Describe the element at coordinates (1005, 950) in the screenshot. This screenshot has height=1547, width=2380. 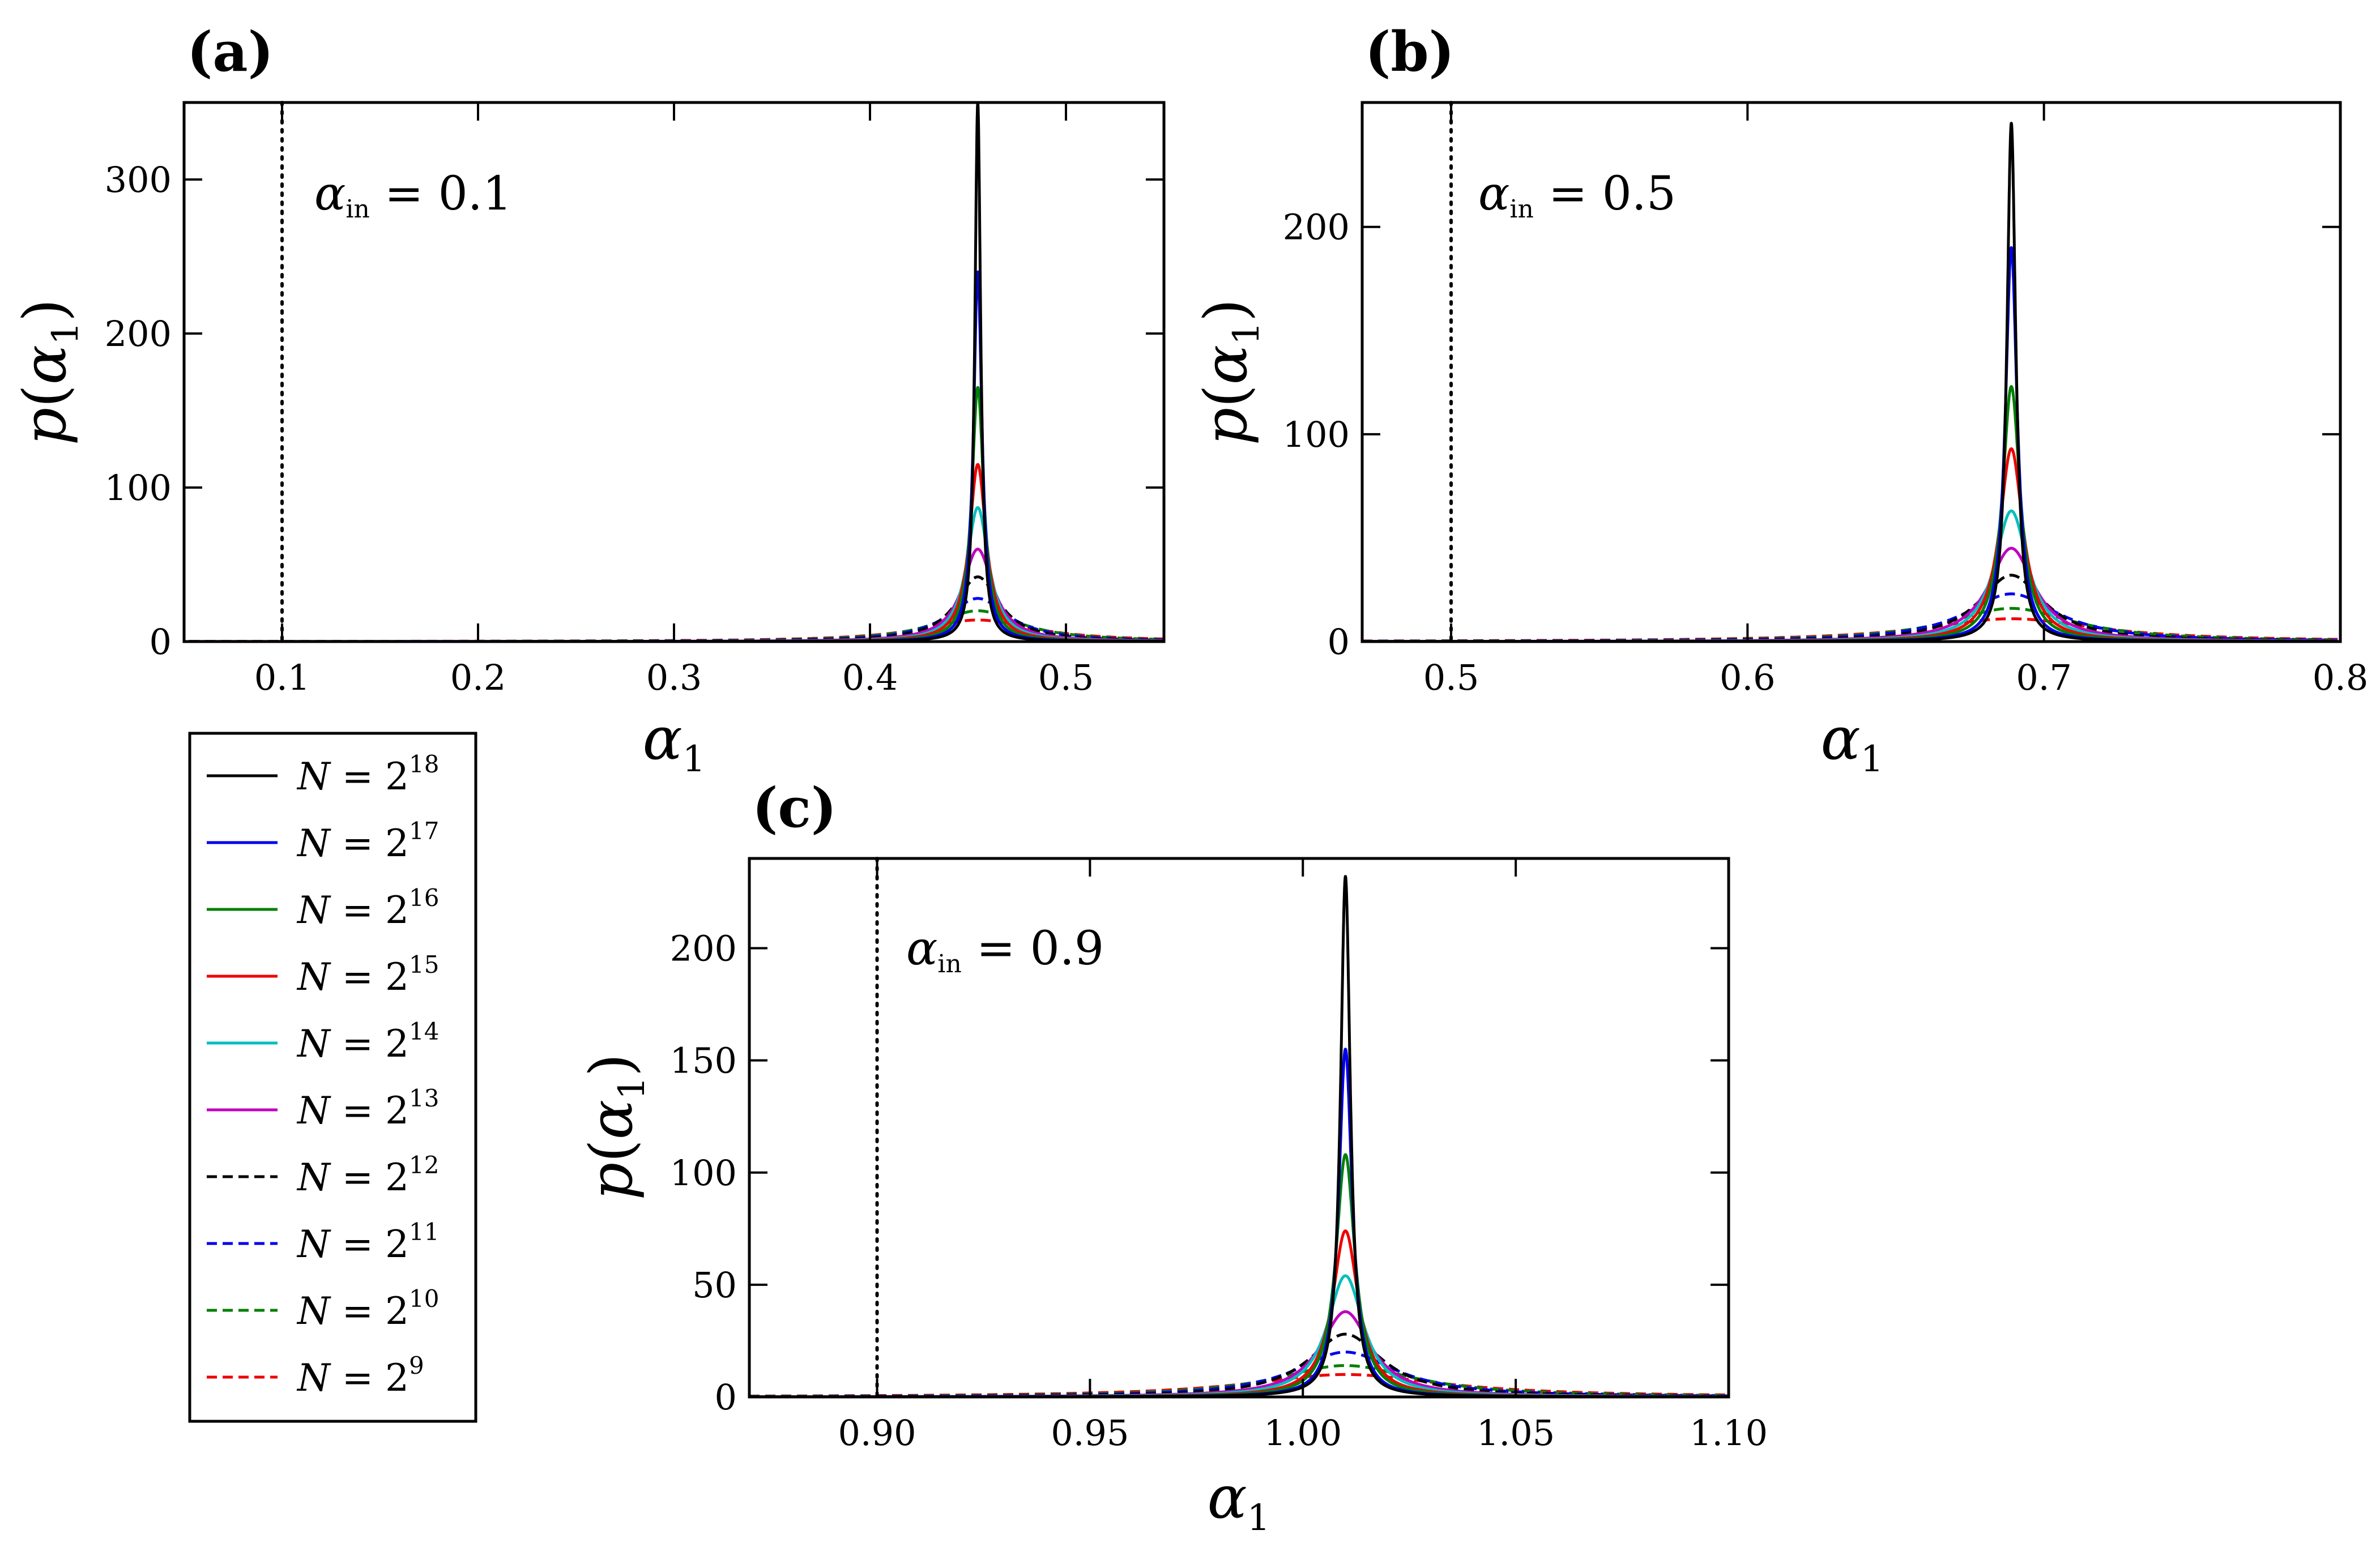
I see `annotation-c: αin = 0.9` at that location.